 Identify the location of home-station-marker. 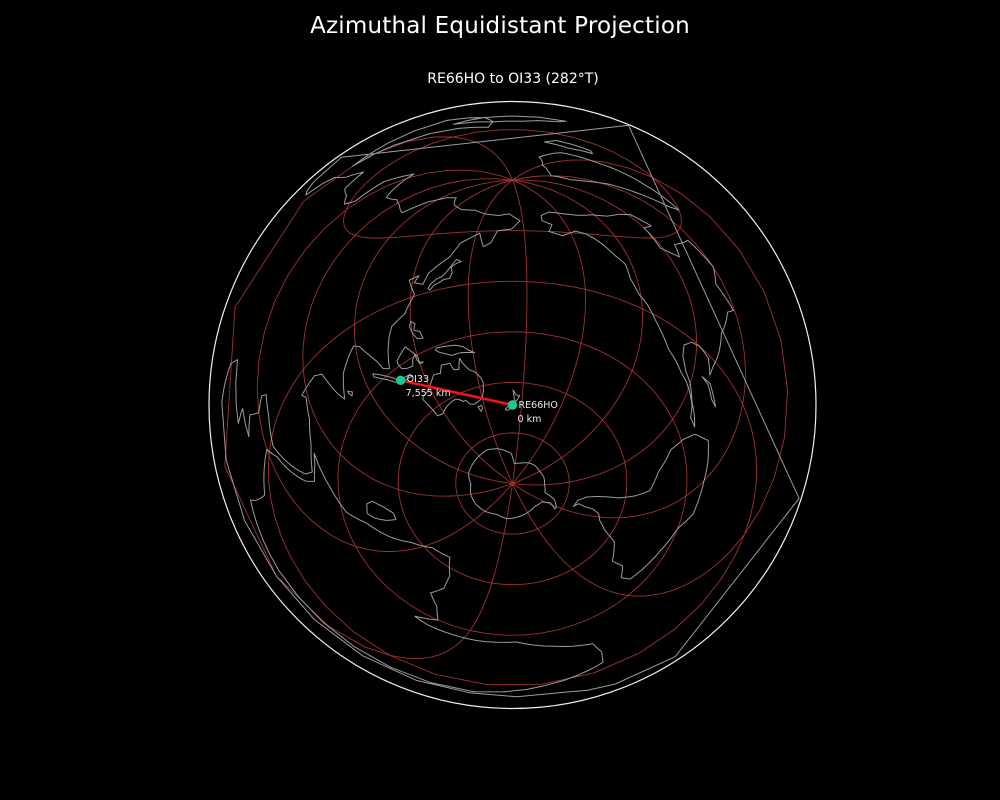
(512, 405).